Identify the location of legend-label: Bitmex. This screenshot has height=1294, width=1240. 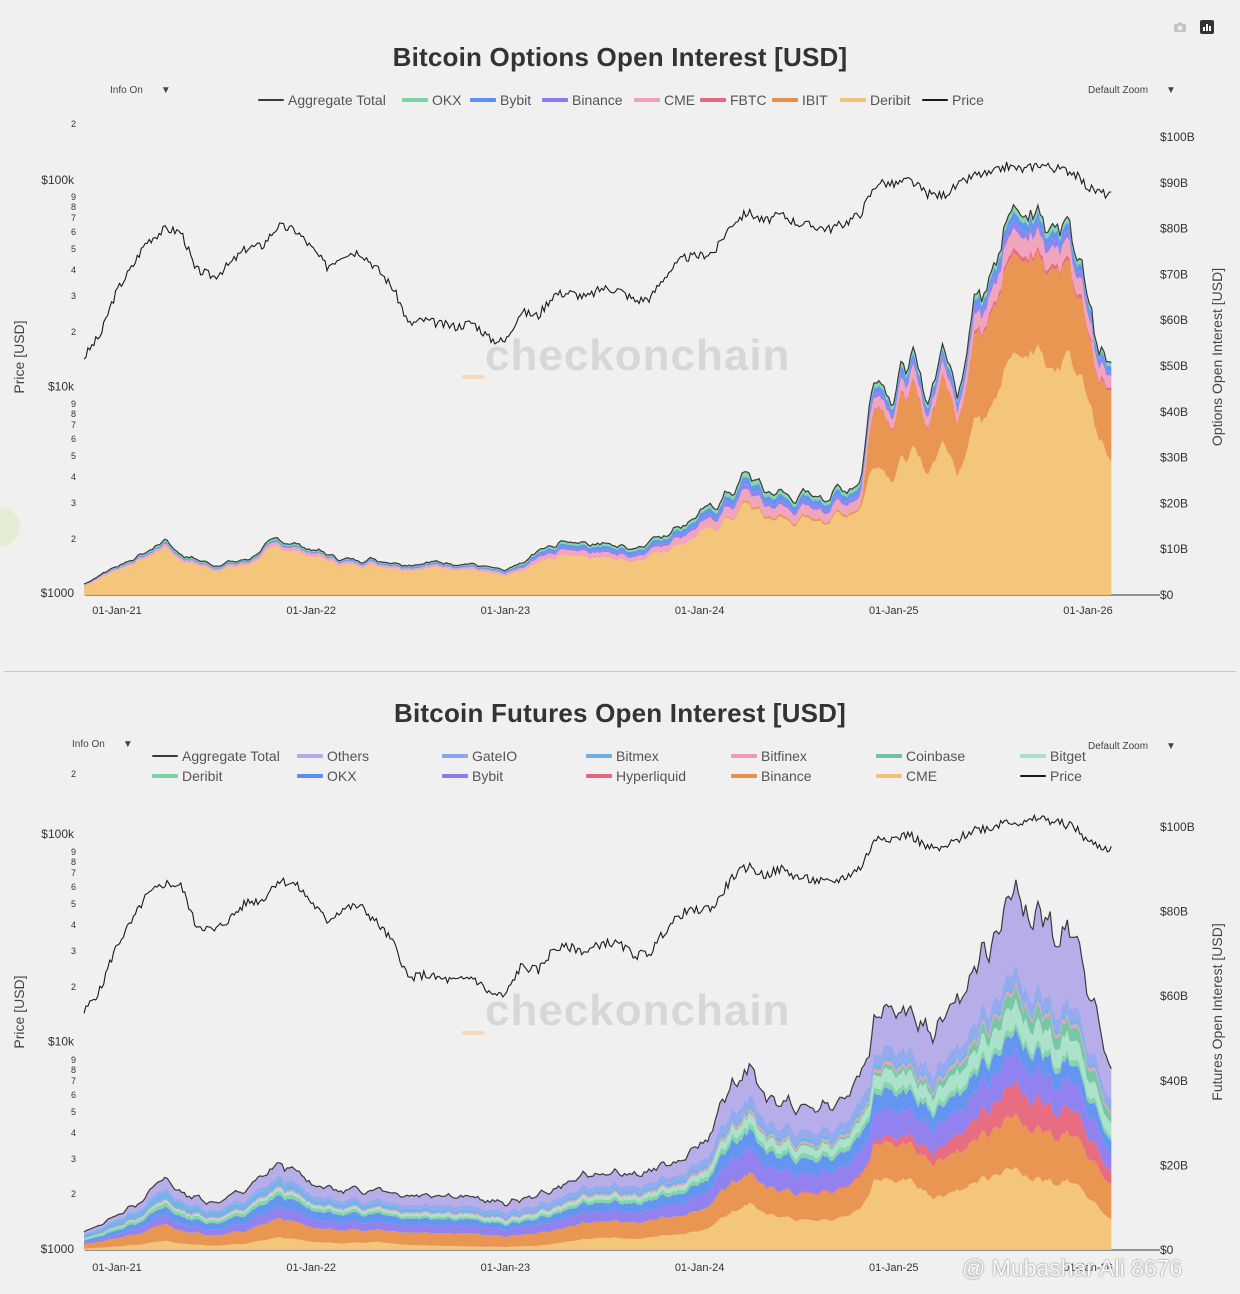
(637, 756).